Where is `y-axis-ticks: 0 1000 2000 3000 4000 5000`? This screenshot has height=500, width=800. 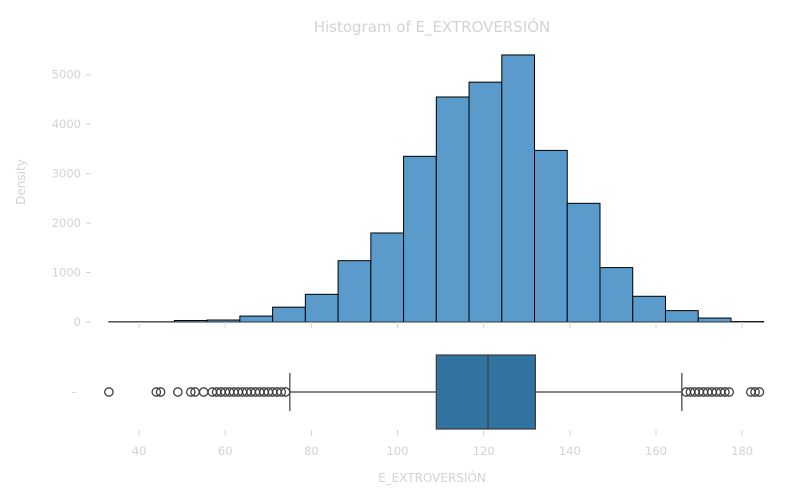 y-axis-ticks: 0 1000 2000 3000 4000 5000 is located at coordinates (71, 198).